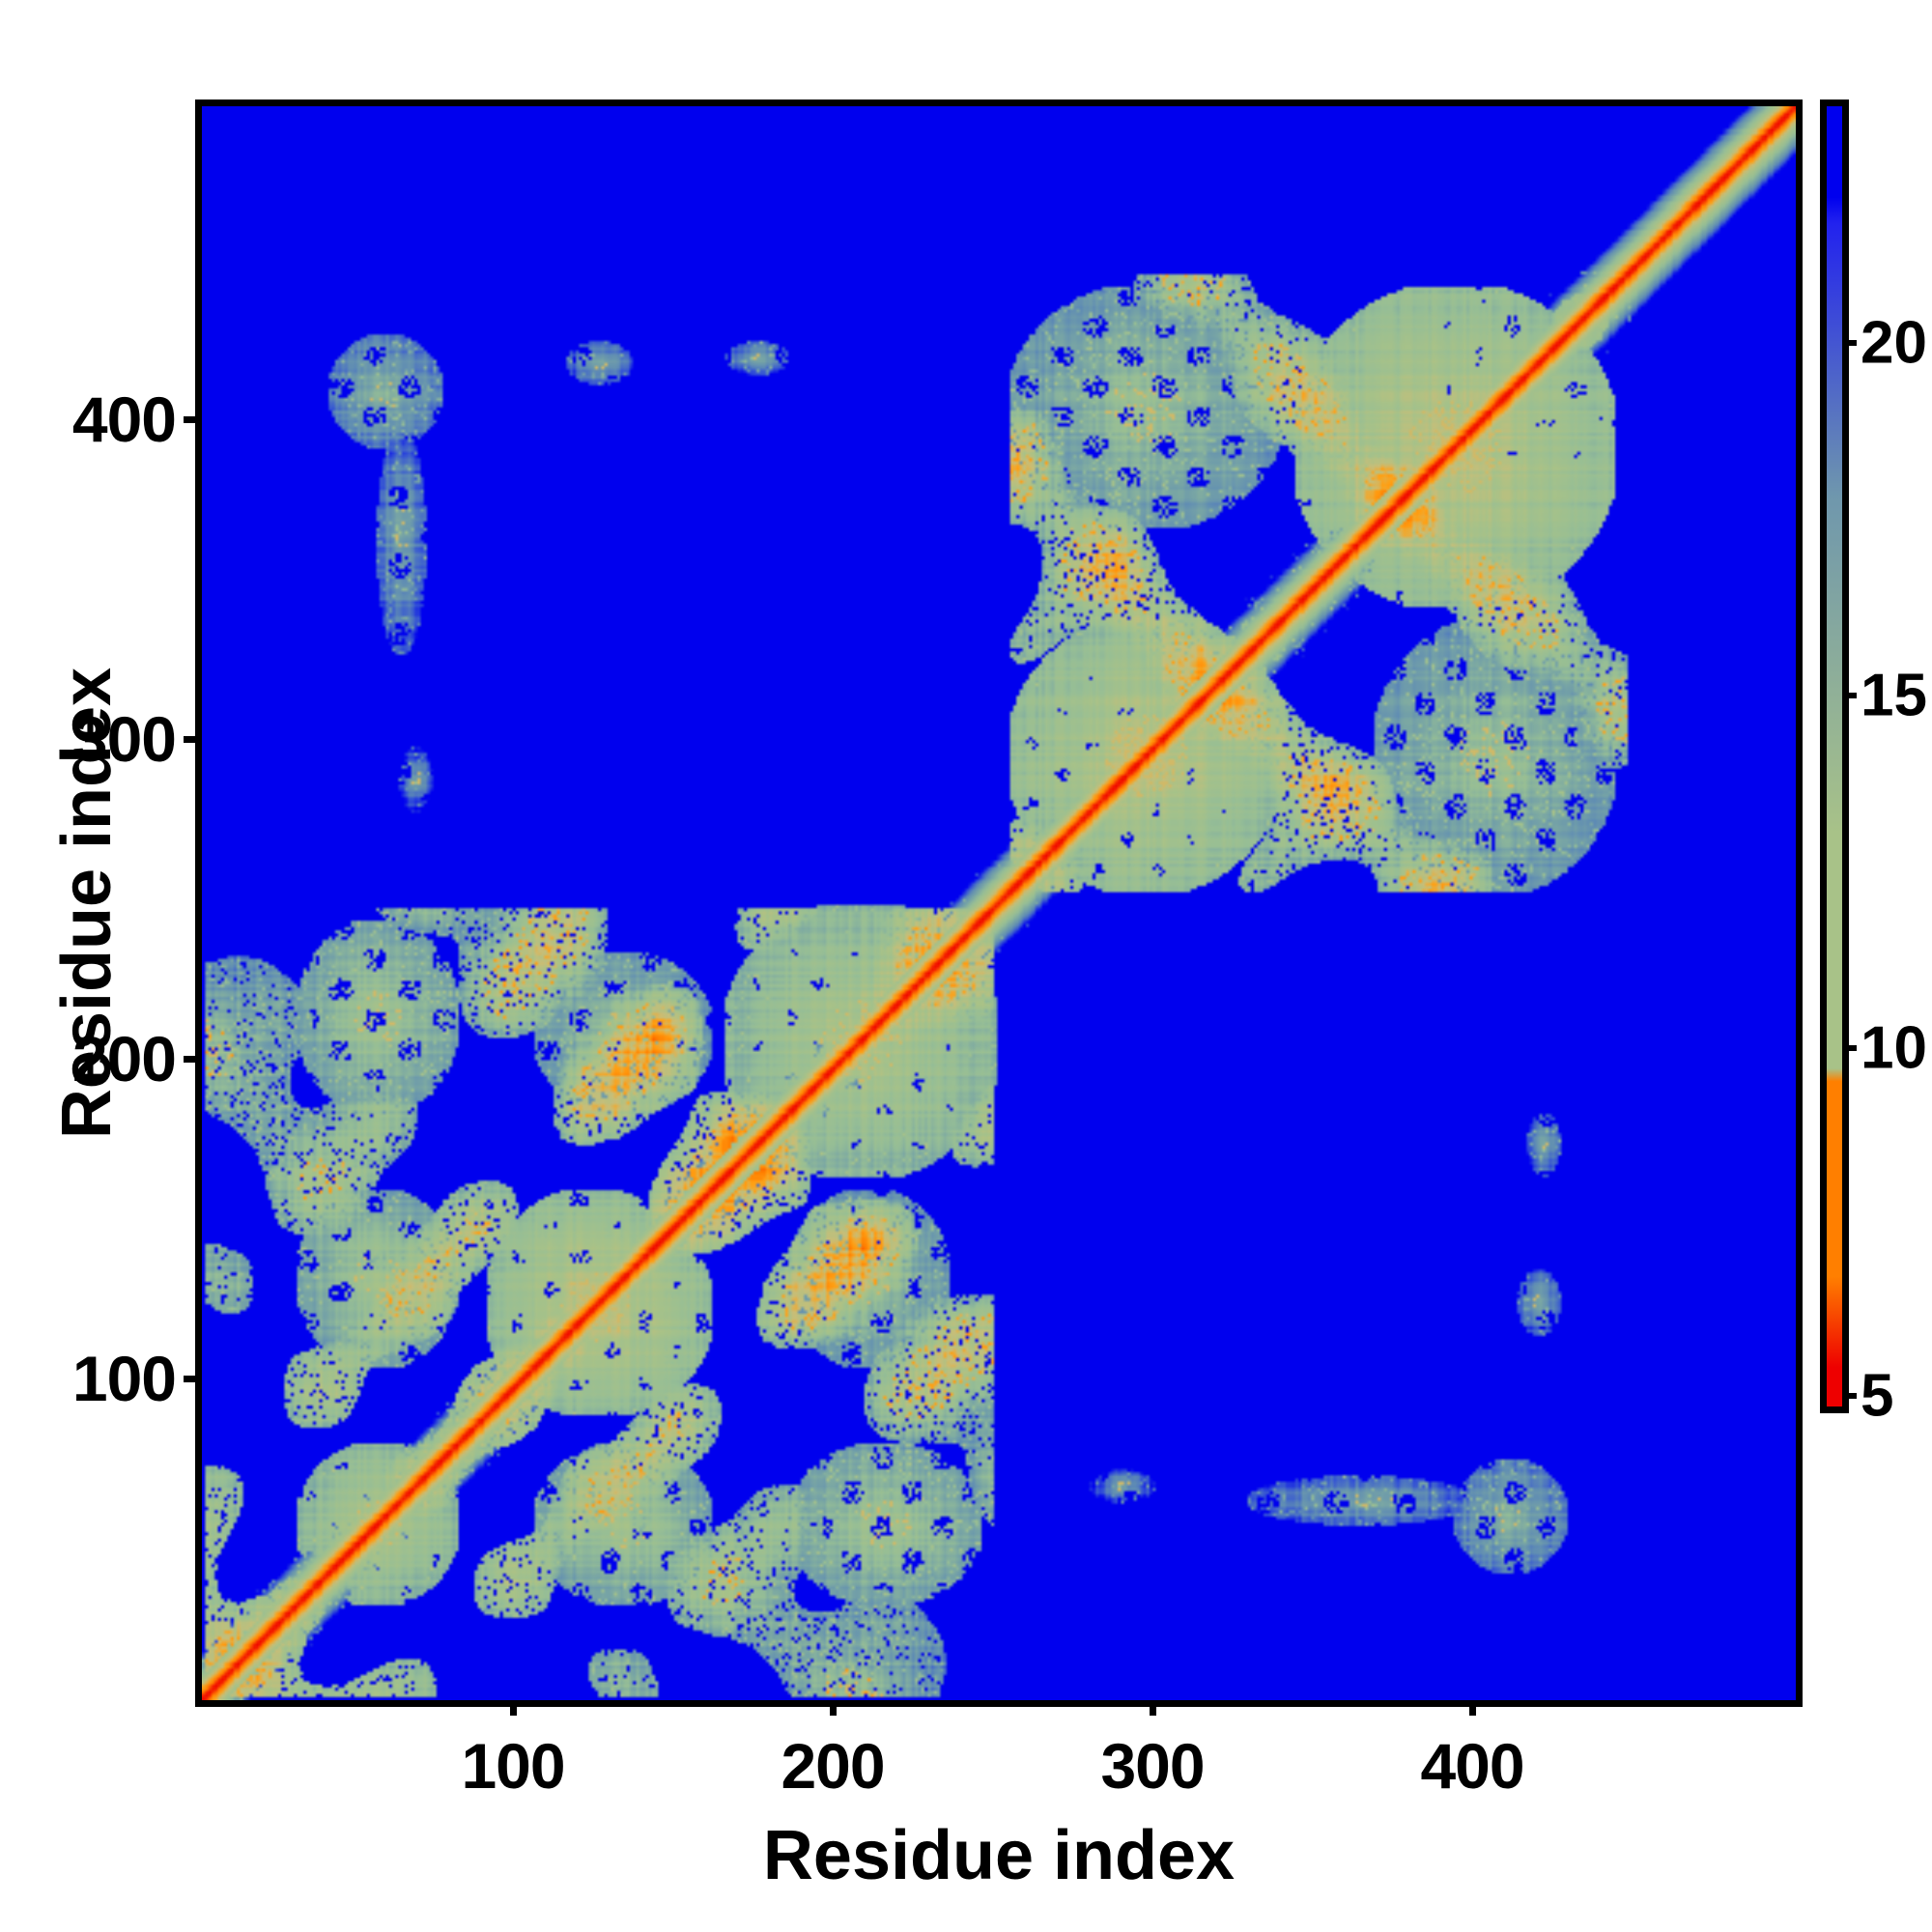  I want to click on x-tick-label-400: 400, so click(1472, 1766).